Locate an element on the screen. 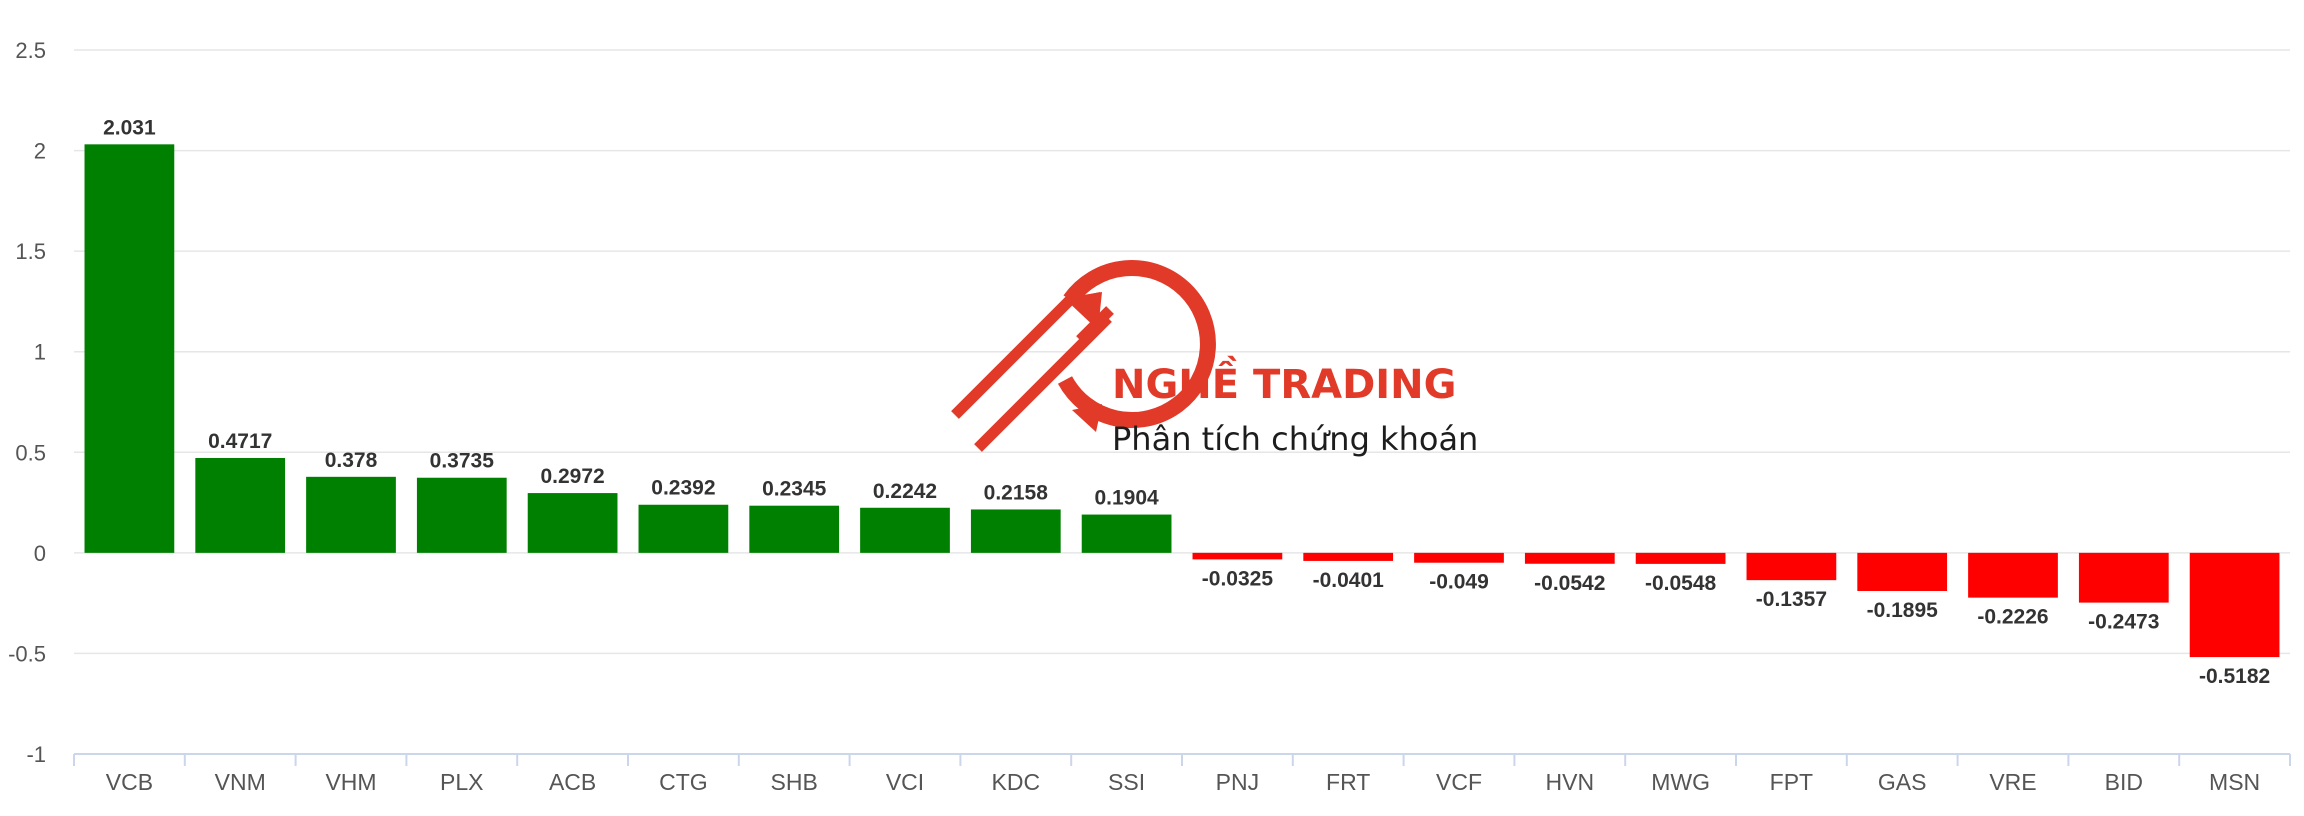 Image resolution: width=2304 pixels, height=816 pixels. data-label: -0.2226 is located at coordinates (2012, 617).